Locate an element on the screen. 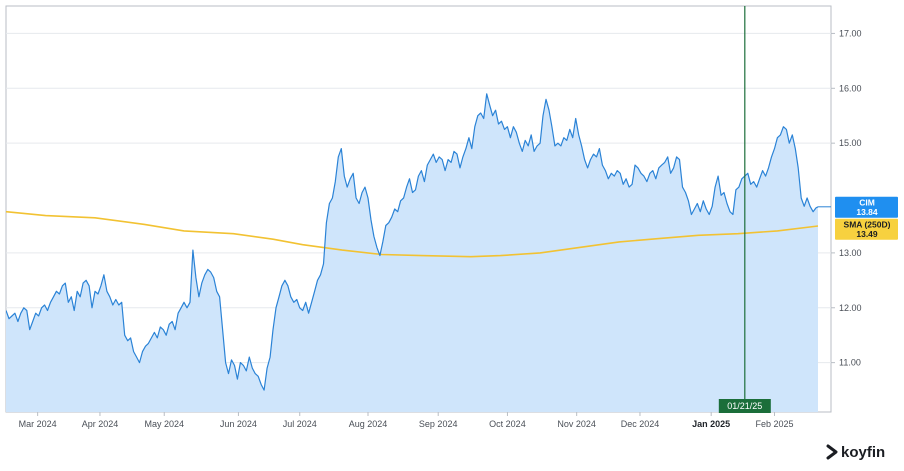 The width and height of the screenshot is (904, 471). y-tick-label: 13.00 is located at coordinates (850, 253).